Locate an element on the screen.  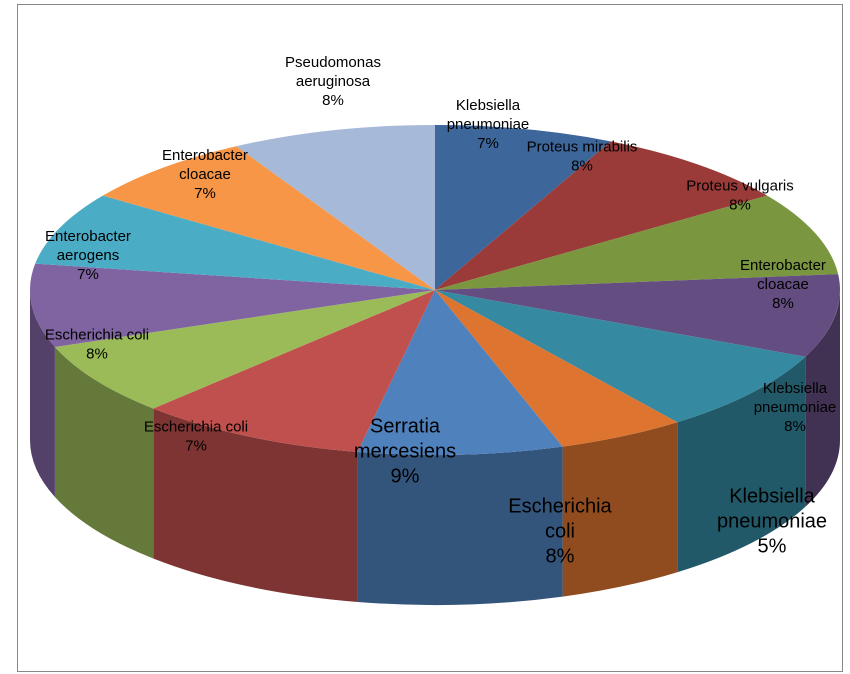
slice-label: Enterobacter cloacae 8% is located at coordinates (783, 285).